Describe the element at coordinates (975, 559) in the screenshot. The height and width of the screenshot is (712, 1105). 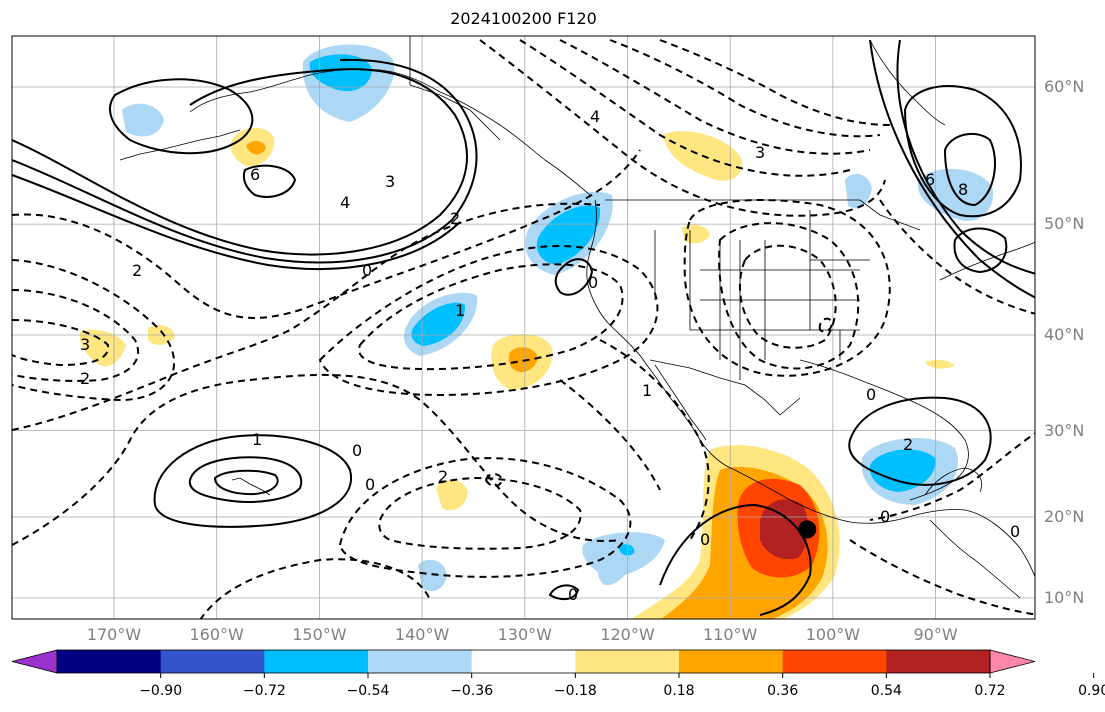
I see `central-america` at that location.